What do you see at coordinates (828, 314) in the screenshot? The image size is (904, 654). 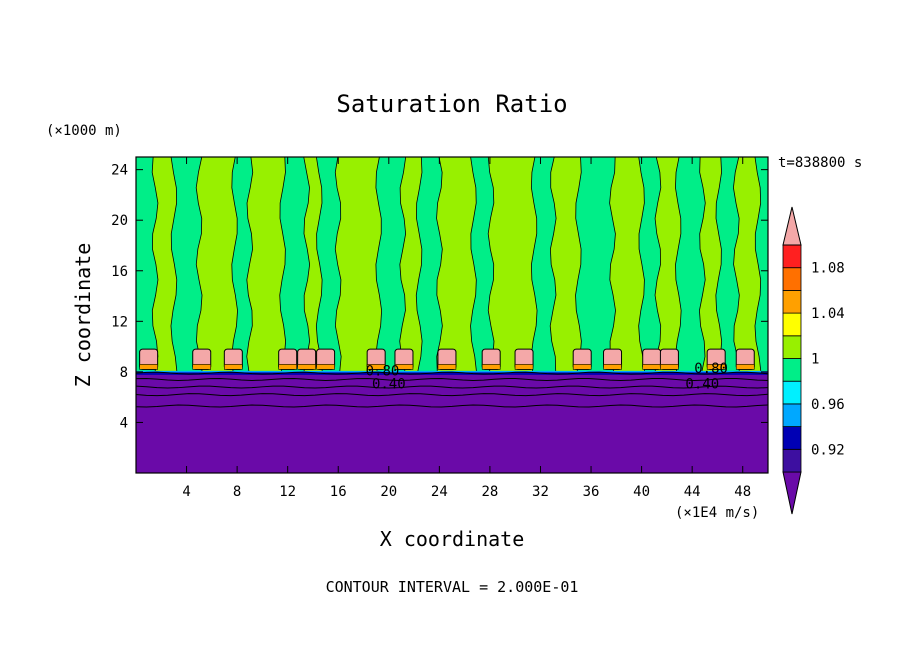 I see `colorbar-label: 1.04` at bounding box center [828, 314].